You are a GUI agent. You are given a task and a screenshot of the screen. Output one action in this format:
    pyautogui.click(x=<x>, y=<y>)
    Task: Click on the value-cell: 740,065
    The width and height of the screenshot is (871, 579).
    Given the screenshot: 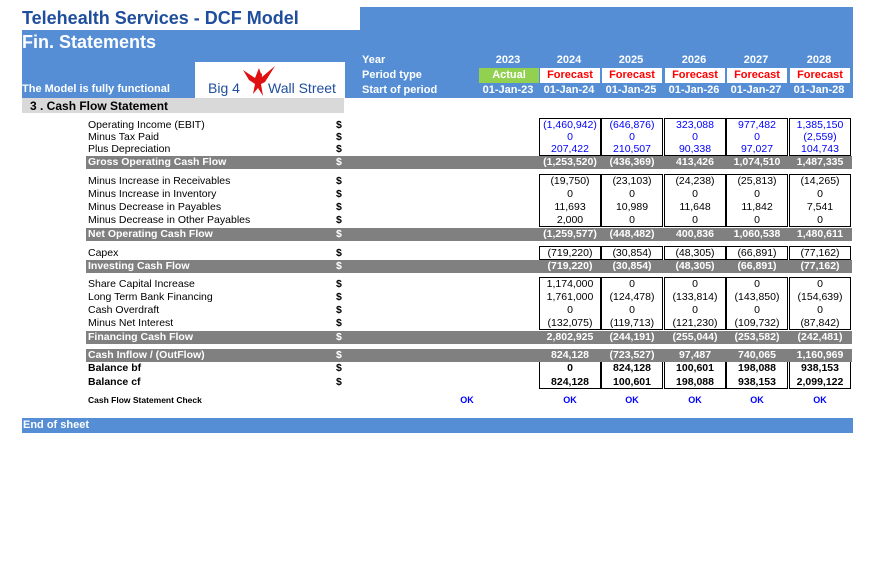 What is the action you would take?
    pyautogui.click(x=757, y=355)
    